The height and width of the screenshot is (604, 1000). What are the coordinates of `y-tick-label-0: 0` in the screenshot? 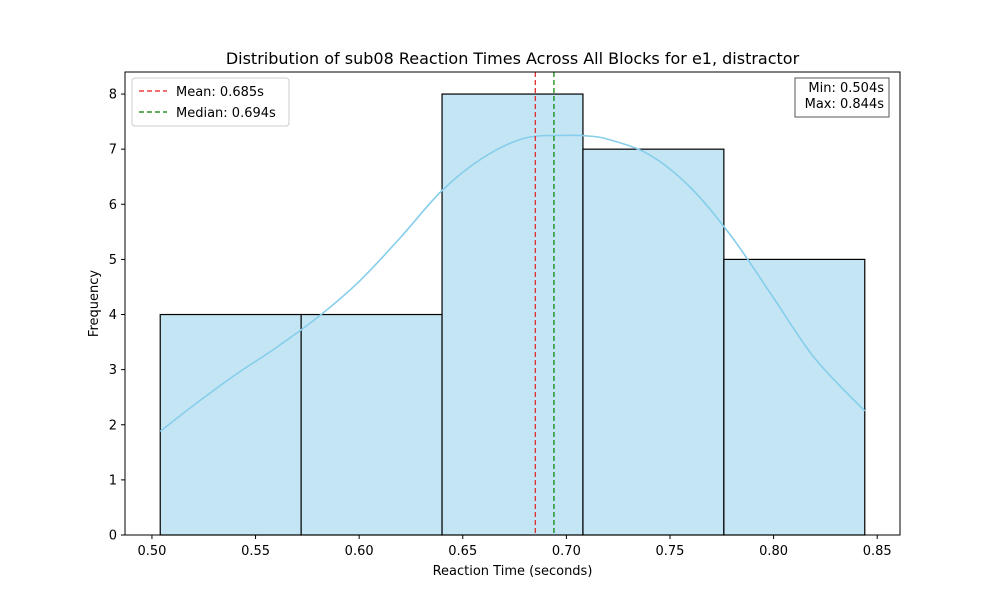 It's located at (113, 536).